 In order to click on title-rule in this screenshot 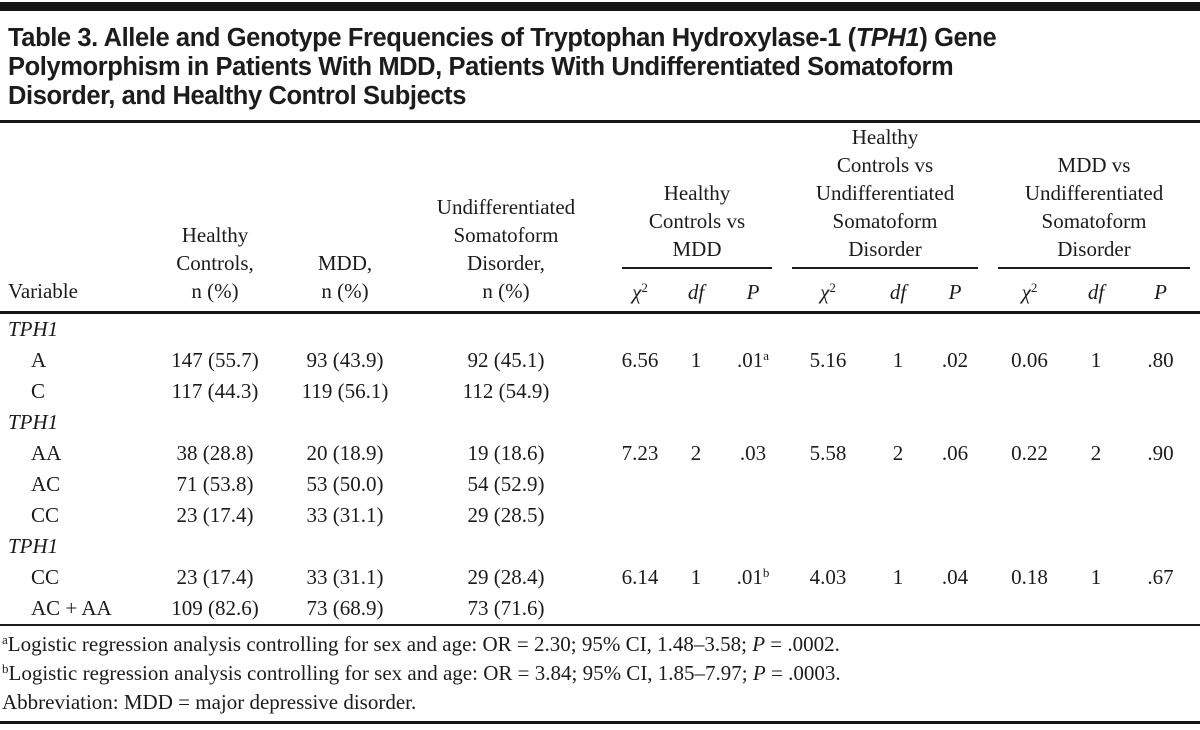, I will do `click(600, 121)`.